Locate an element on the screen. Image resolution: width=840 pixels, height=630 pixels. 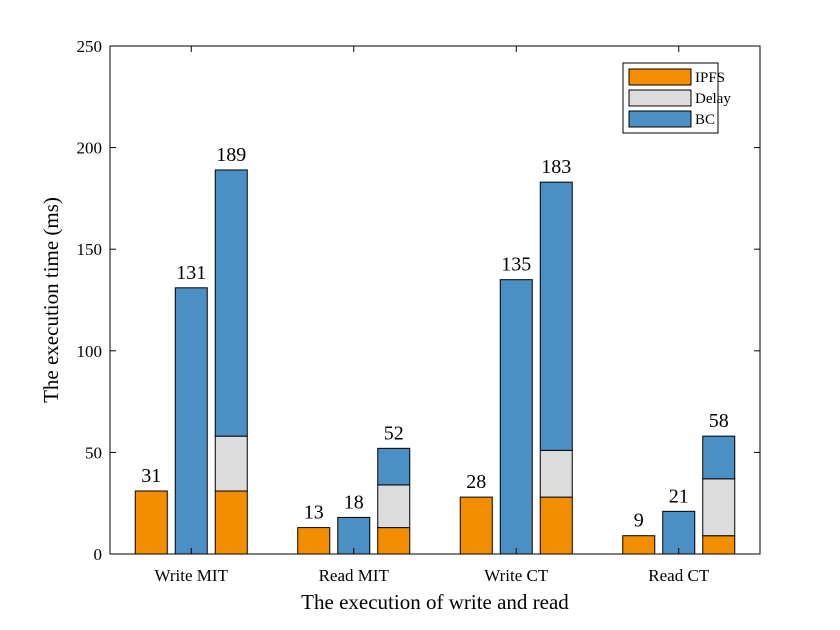
legend-swatch-delay is located at coordinates (660, 98).